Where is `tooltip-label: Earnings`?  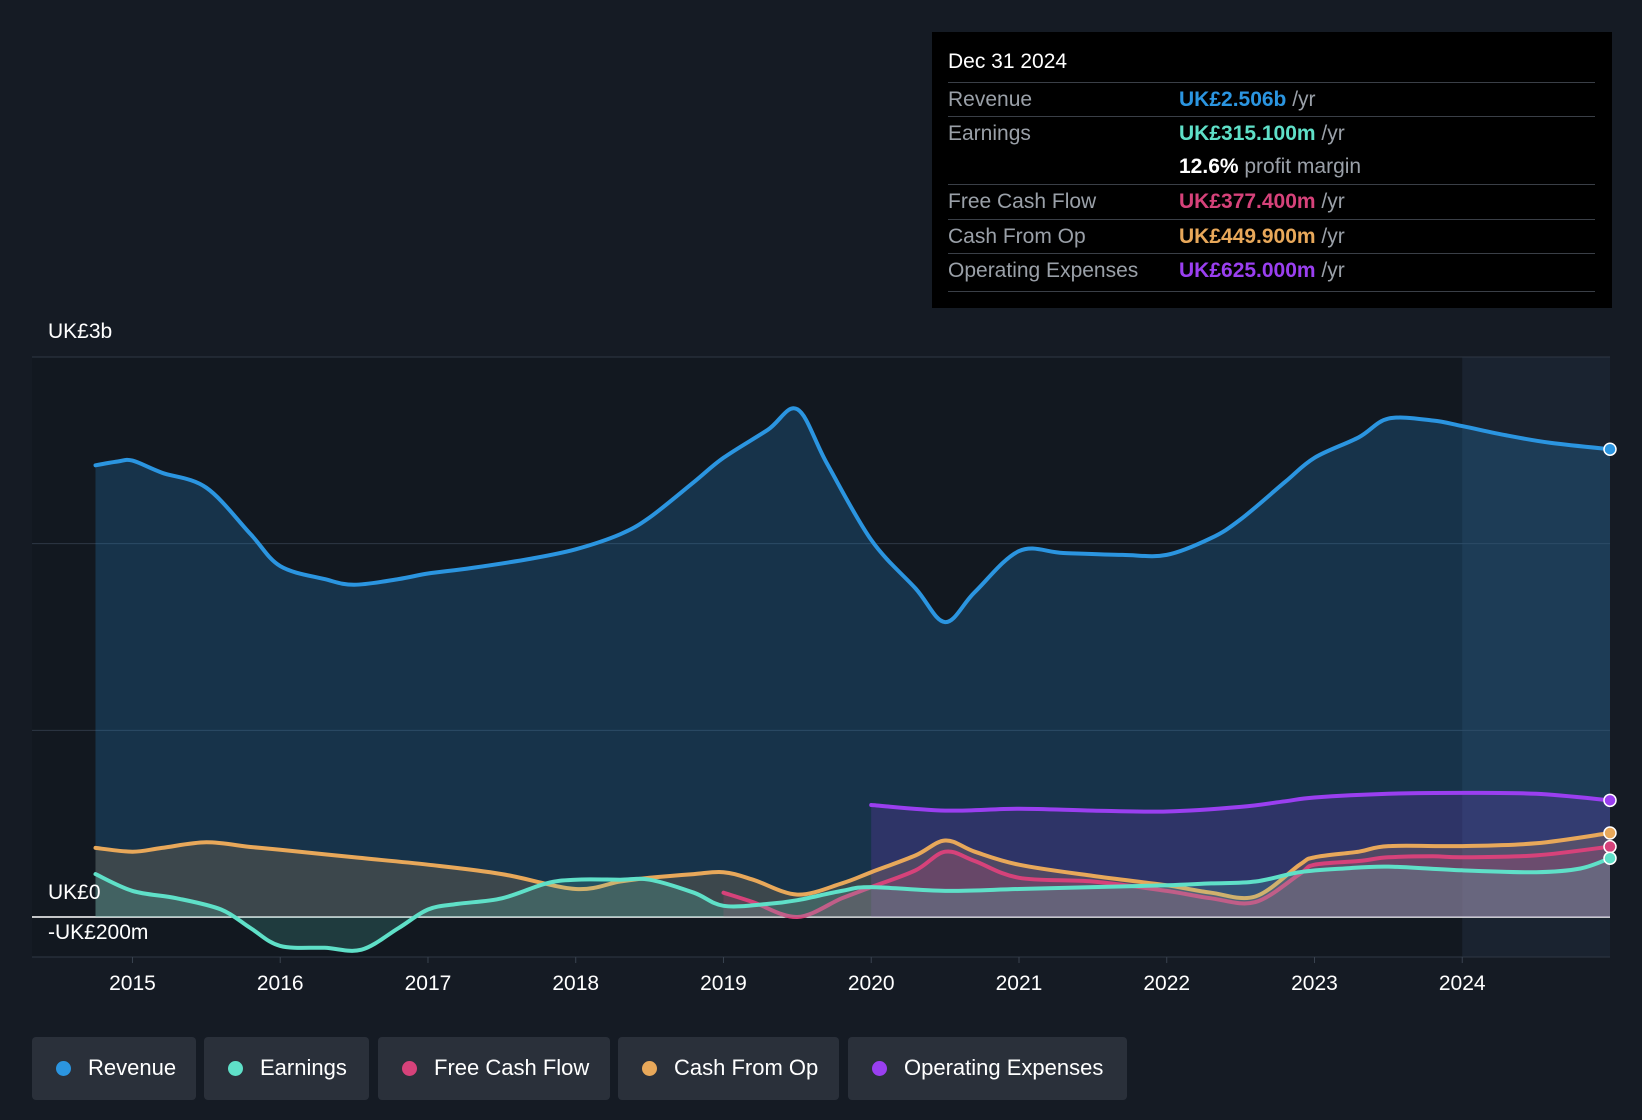 tooltip-label: Earnings is located at coordinates (989, 133).